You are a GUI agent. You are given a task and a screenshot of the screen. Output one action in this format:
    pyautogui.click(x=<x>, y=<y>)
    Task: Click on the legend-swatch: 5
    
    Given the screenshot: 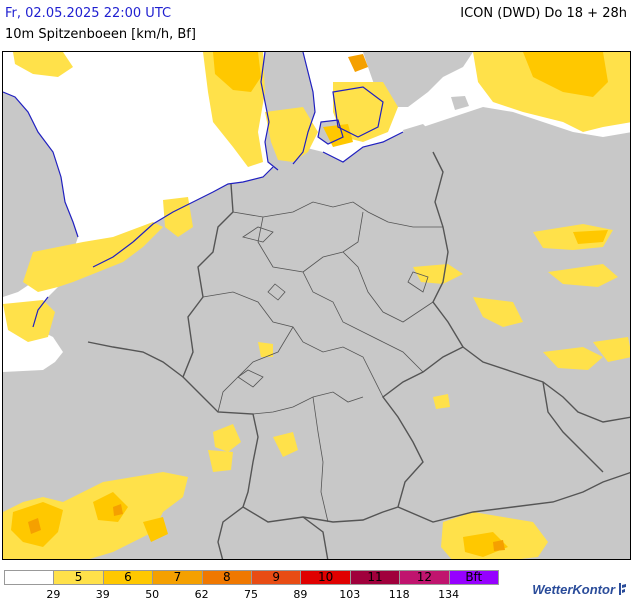 What is the action you would take?
    pyautogui.click(x=78, y=577)
    